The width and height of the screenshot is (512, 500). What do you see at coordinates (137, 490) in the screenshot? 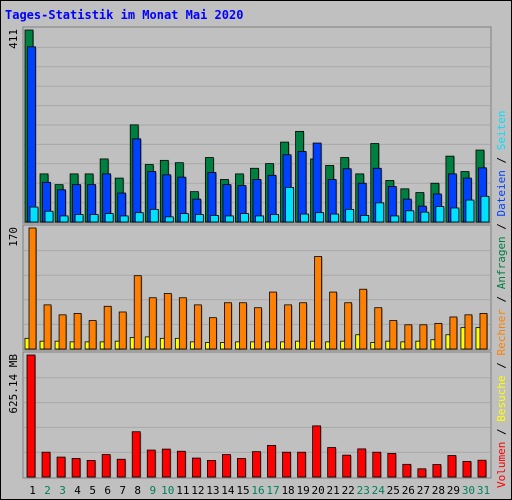
I see `x-tick-label-8: 8` at bounding box center [137, 490].